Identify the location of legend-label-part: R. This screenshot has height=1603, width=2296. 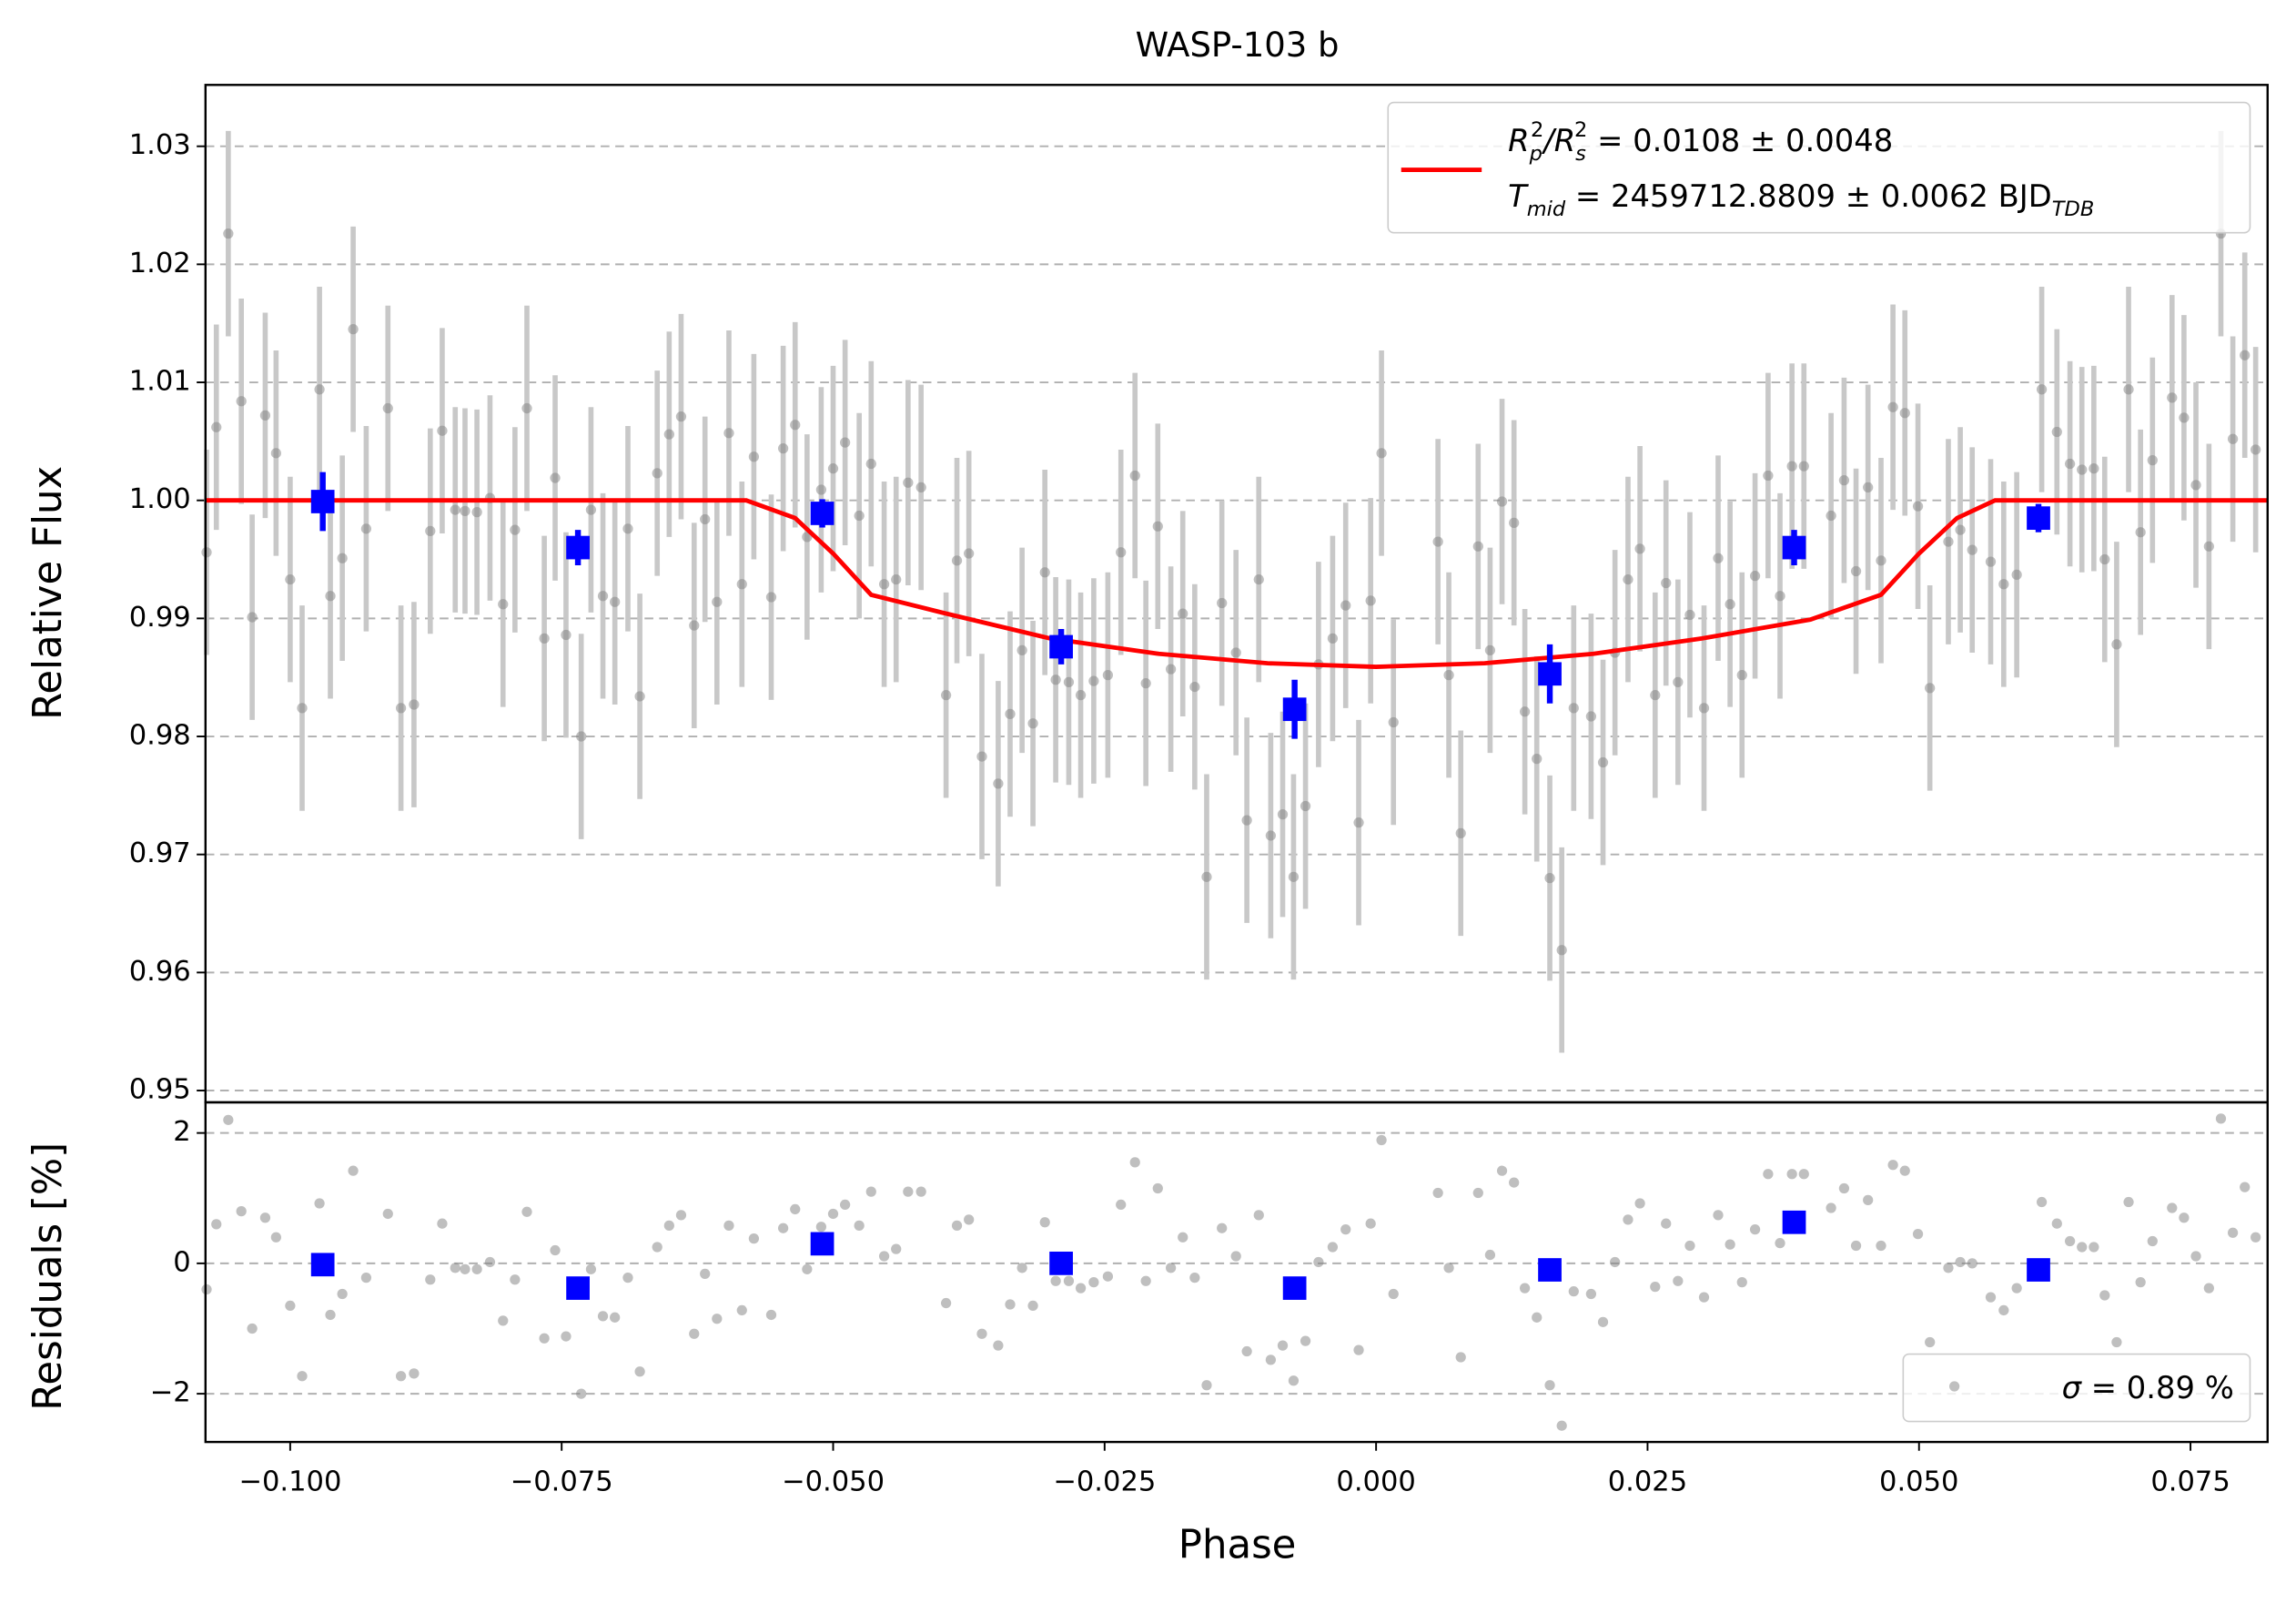
(1519, 139).